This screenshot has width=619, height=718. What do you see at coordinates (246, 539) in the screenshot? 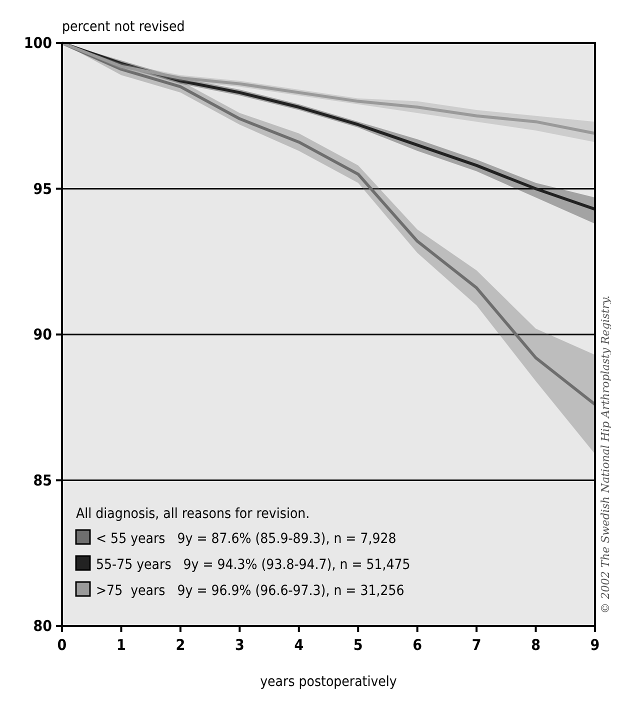
I see `legend-label: < 55 years 9y = 87.6% (85.9-89.3), n = 7,928` at bounding box center [246, 539].